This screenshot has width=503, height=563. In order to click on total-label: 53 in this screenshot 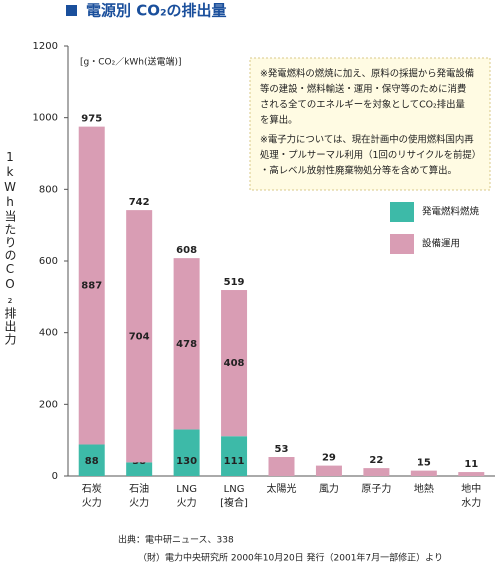, I will do `click(282, 449)`.